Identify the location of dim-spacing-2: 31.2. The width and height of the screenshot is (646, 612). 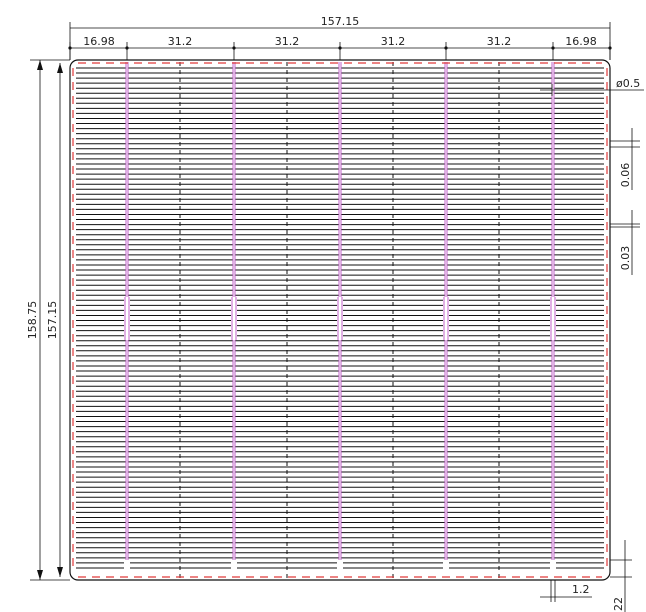
(287, 41).